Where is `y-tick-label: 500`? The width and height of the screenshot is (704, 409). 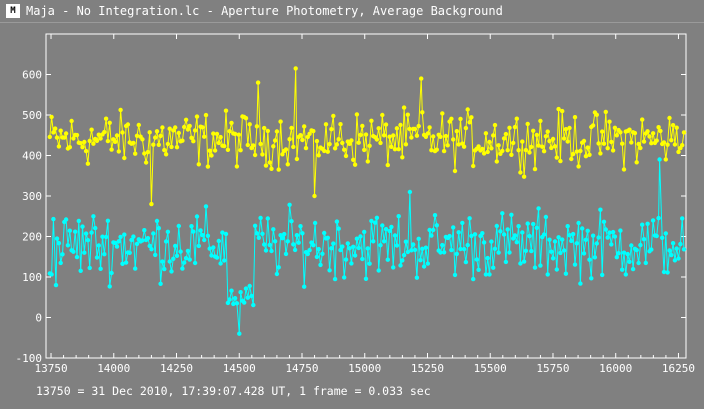
y-tick-label: 500 is located at coordinates (32, 115).